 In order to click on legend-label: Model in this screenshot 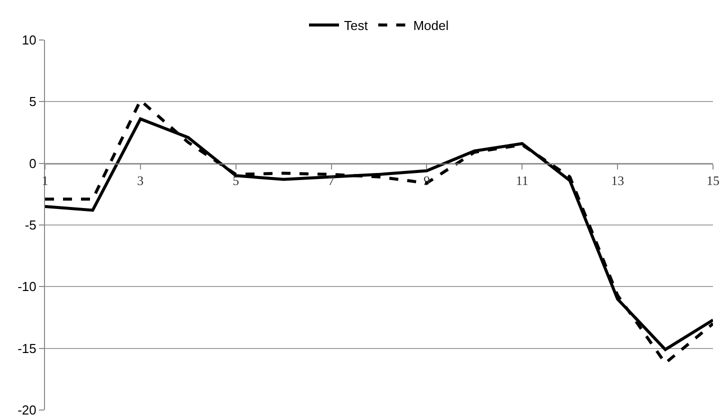, I will do `click(431, 26)`.